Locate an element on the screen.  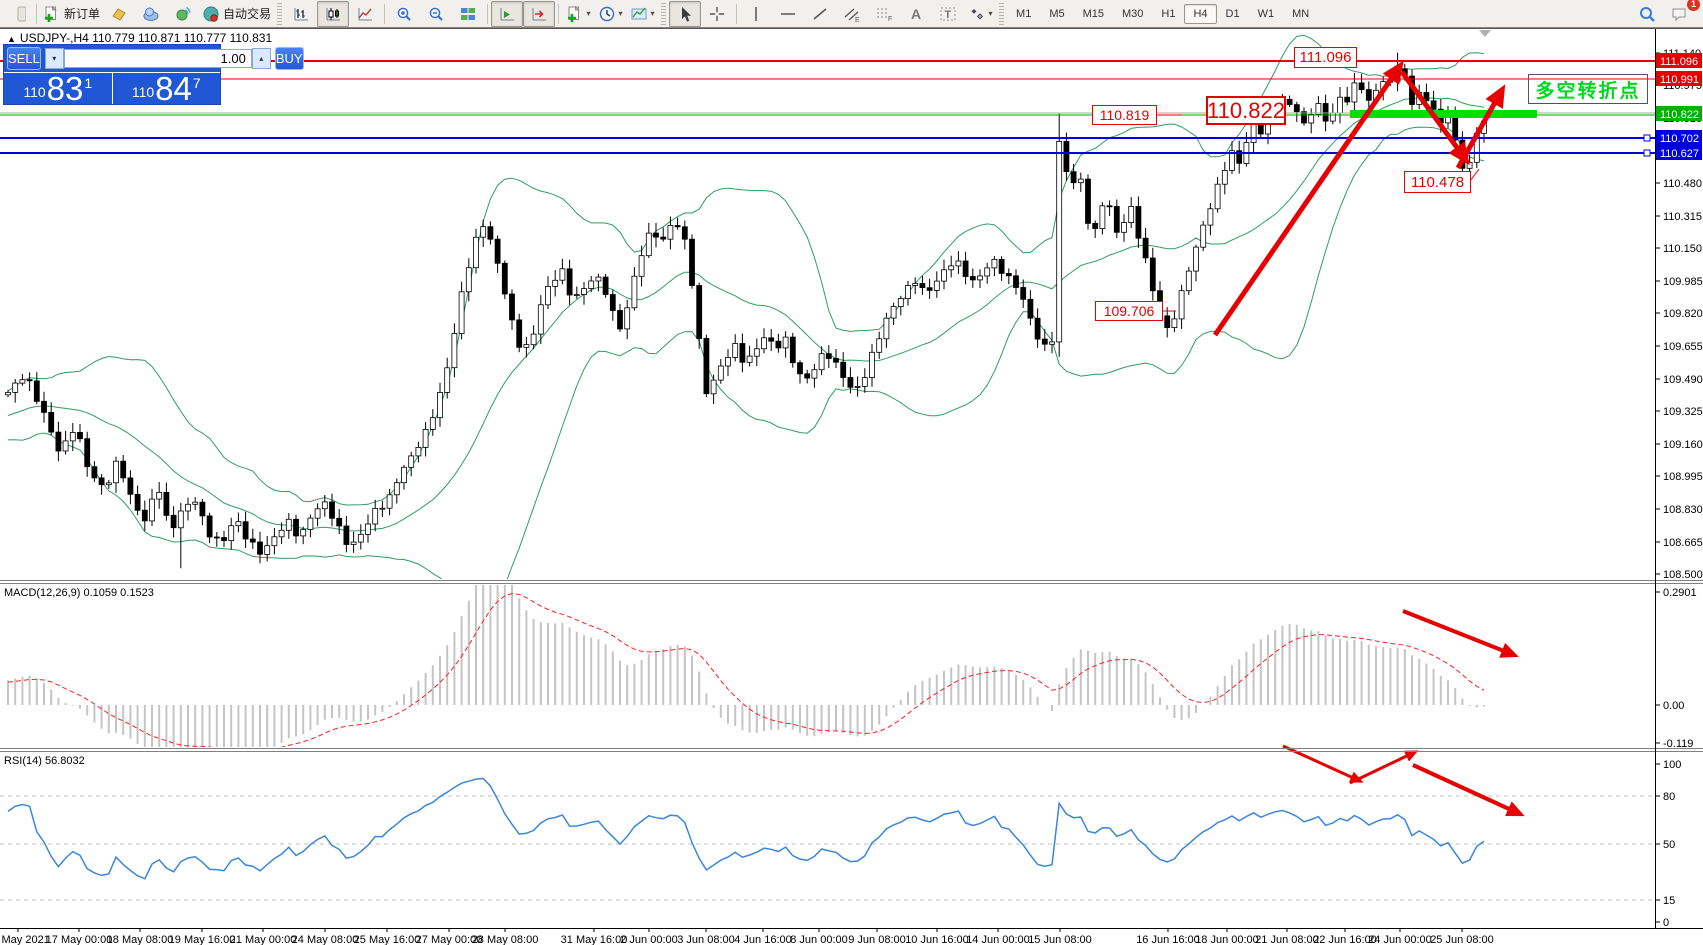
equidistant-channel-button: E is located at coordinates (852, 14).